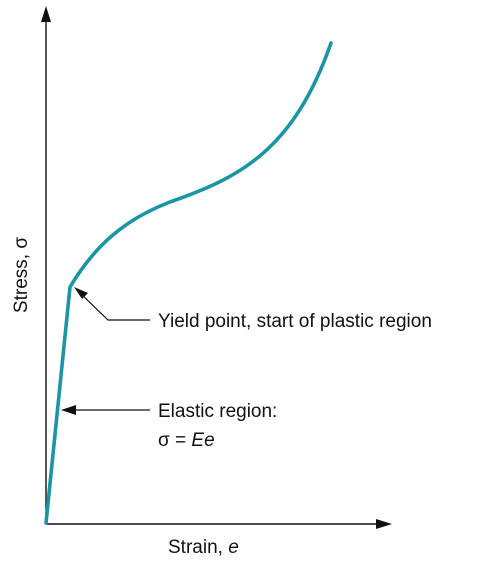 Image resolution: width=485 pixels, height=561 pixels. What do you see at coordinates (174, 440) in the screenshot?
I see `elastic-equation-prefix: σ =` at bounding box center [174, 440].